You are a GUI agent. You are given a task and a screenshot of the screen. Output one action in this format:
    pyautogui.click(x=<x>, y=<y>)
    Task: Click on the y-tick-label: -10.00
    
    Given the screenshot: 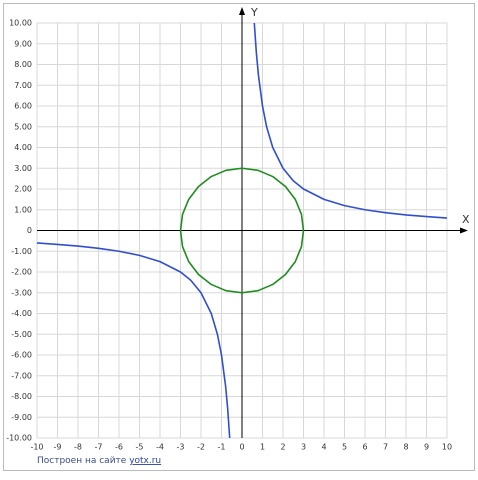 What is the action you would take?
    pyautogui.click(x=19, y=438)
    